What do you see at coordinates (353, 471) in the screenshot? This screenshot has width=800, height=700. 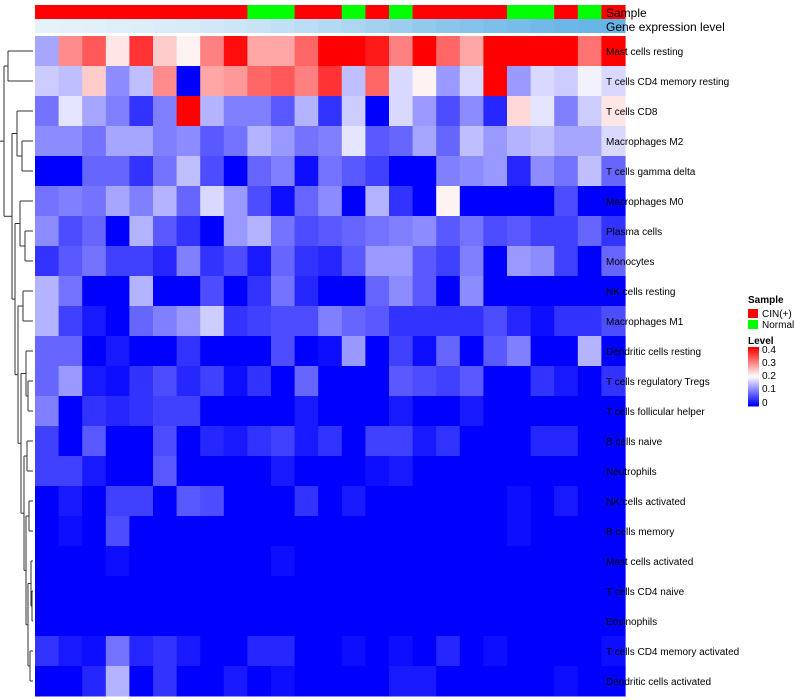 I see `heatmap-cell-r14-c13` at bounding box center [353, 471].